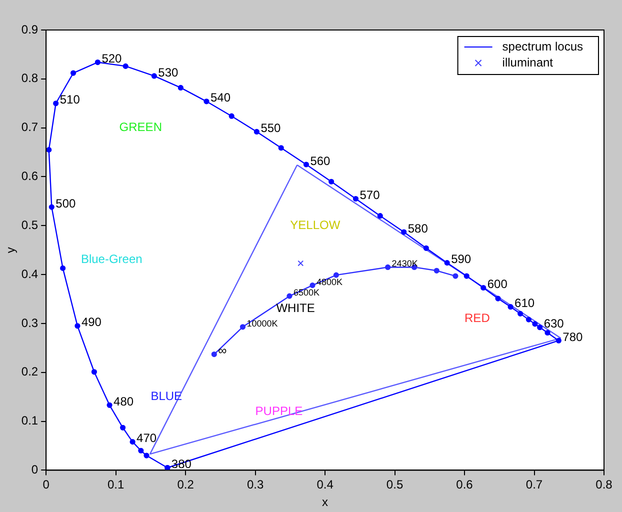 The width and height of the screenshot is (622, 512). Describe the element at coordinates (146, 438) in the screenshot. I see `annotation: 470` at that location.